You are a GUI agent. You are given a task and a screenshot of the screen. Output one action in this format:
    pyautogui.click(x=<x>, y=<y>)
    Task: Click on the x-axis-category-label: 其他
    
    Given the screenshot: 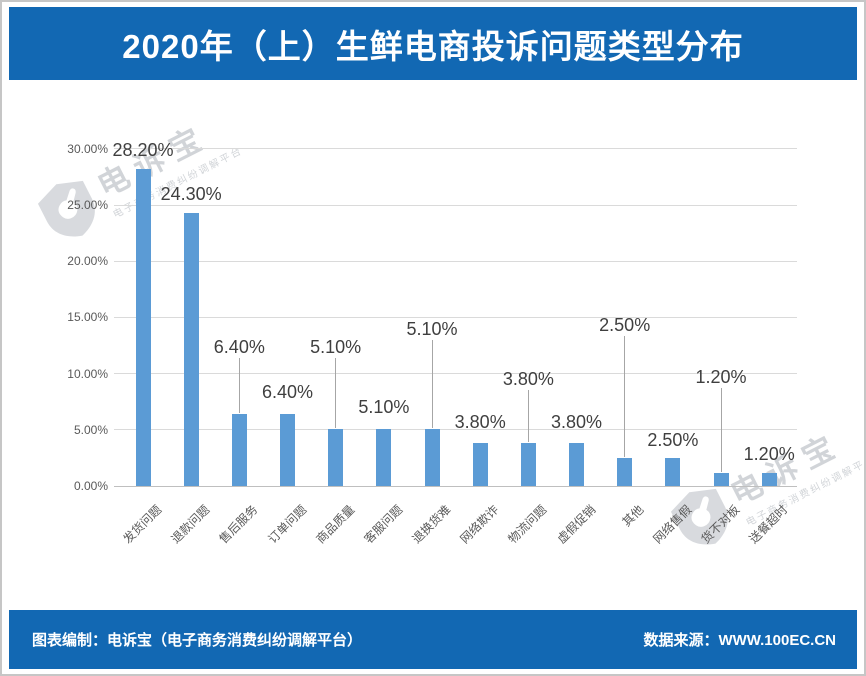 What is the action you would take?
    pyautogui.click(x=633, y=516)
    